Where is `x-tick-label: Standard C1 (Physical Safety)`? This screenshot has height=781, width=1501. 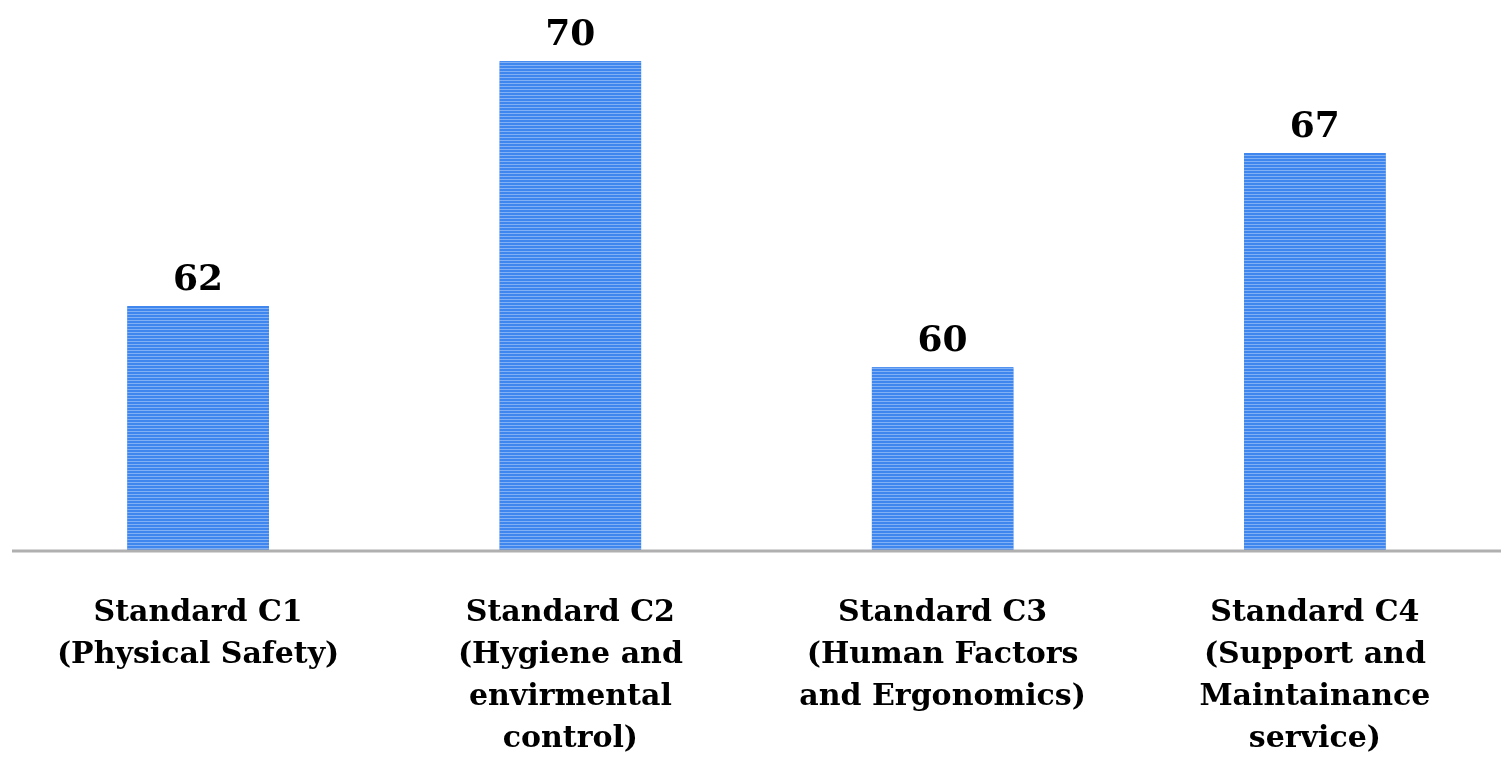 x-tick-label: Standard C1 (Physical Safety) is located at coordinates (198, 631).